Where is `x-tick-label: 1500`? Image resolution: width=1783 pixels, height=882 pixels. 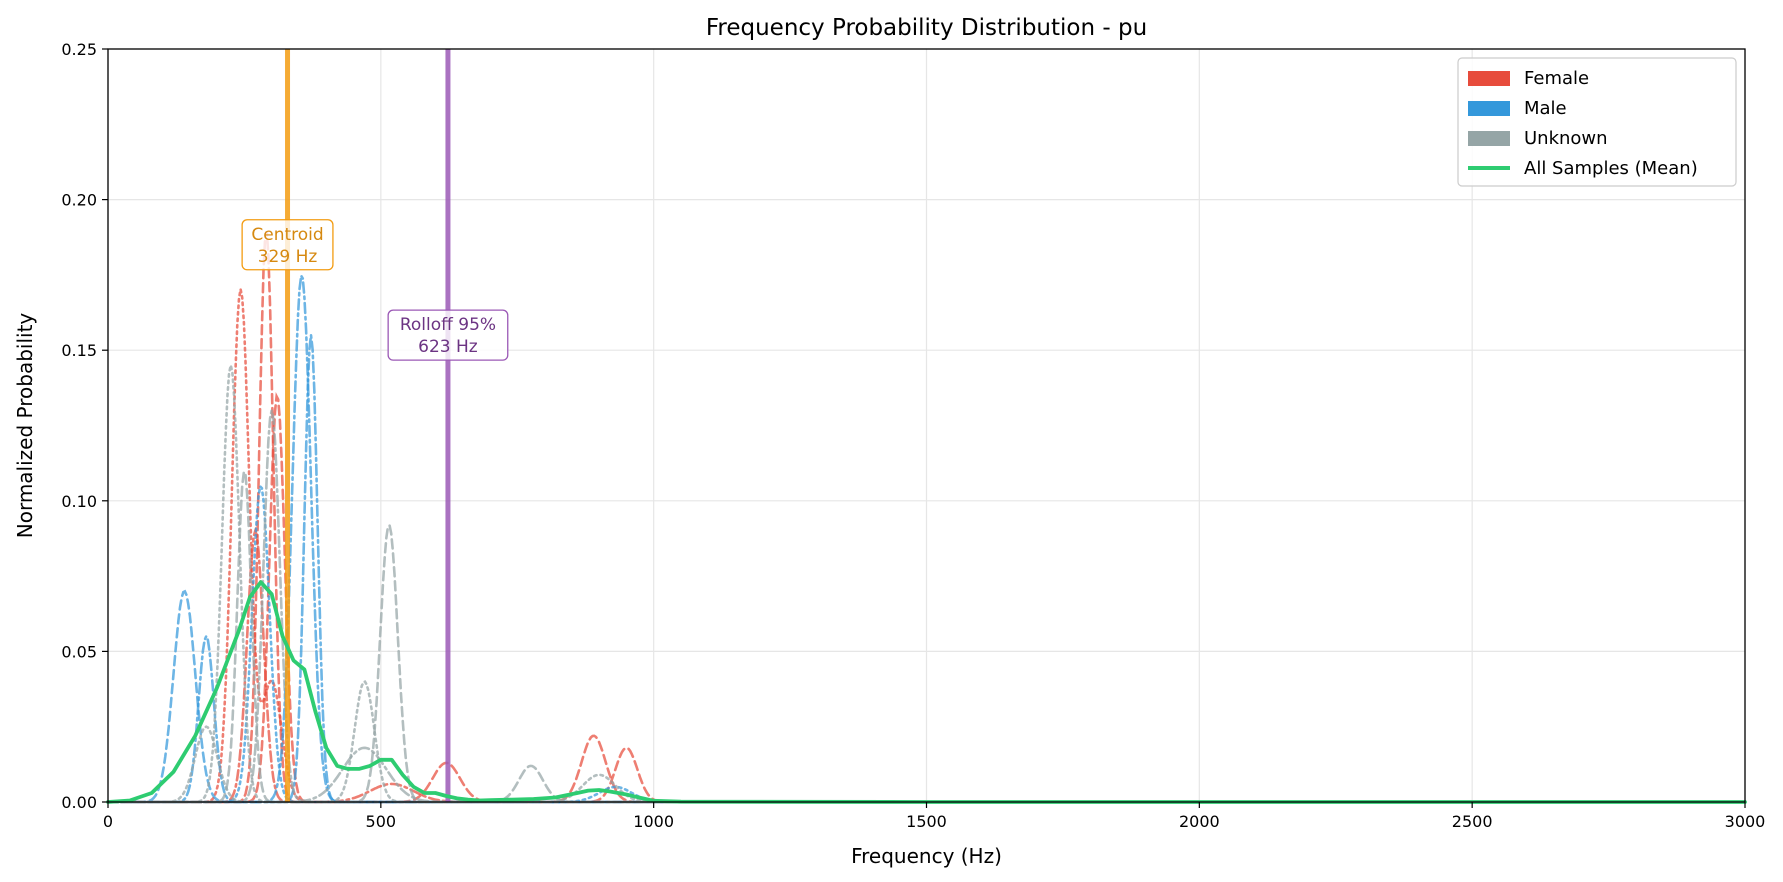
x-tick-label: 1500 is located at coordinates (926, 821).